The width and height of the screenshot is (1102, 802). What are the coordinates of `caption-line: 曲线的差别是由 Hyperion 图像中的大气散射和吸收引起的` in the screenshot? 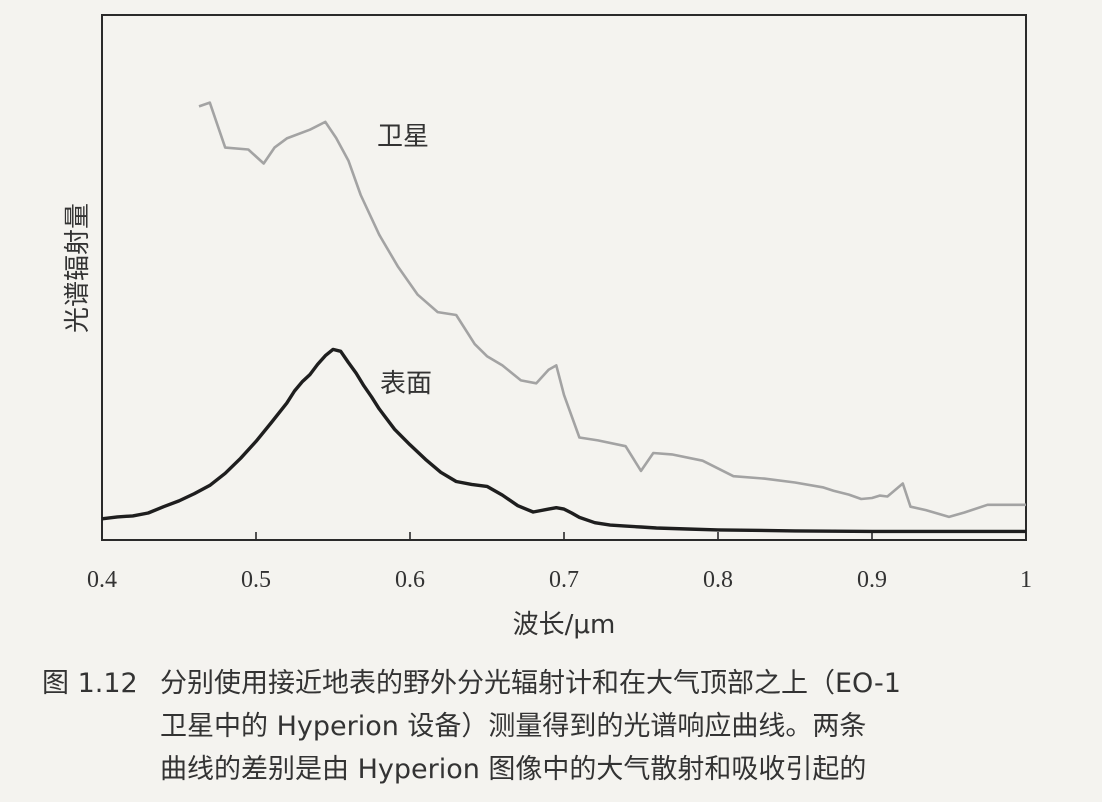 It's located at (513, 769).